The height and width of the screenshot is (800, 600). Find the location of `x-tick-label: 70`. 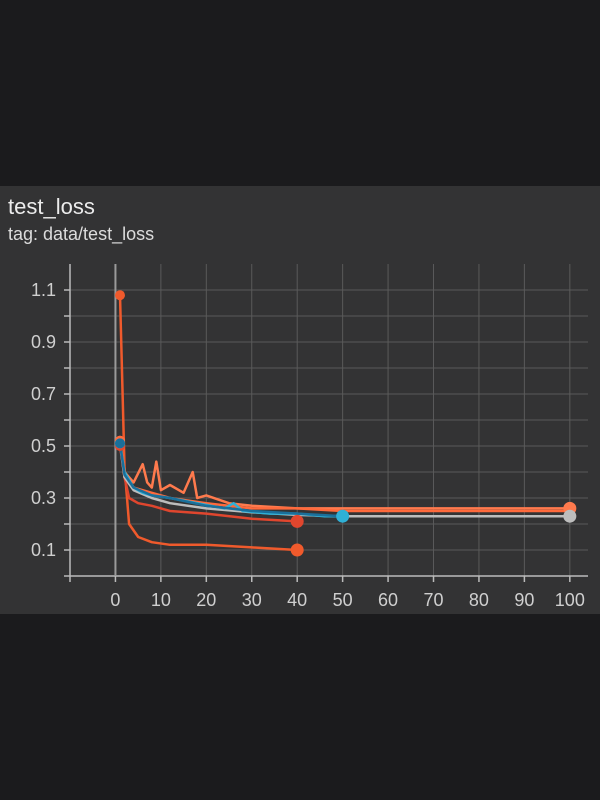

x-tick-label: 70 is located at coordinates (433, 600).